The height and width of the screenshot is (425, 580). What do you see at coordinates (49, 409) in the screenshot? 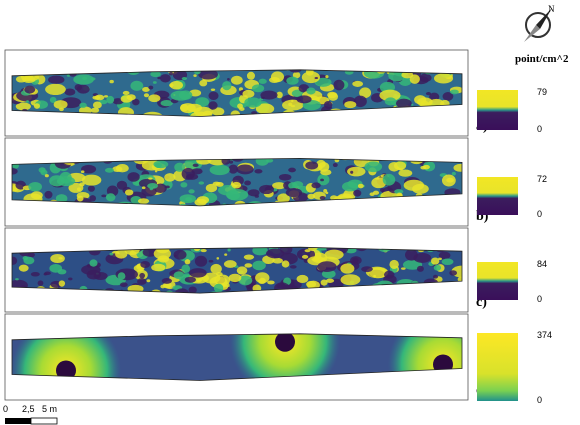
I see `scale-tick: 5 m` at bounding box center [49, 409].